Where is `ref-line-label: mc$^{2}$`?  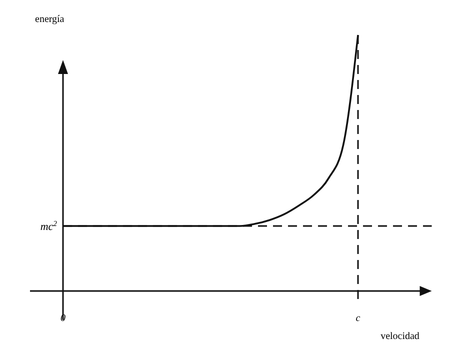 ref-line-label: mc$^{2}$ is located at coordinates (49, 225).